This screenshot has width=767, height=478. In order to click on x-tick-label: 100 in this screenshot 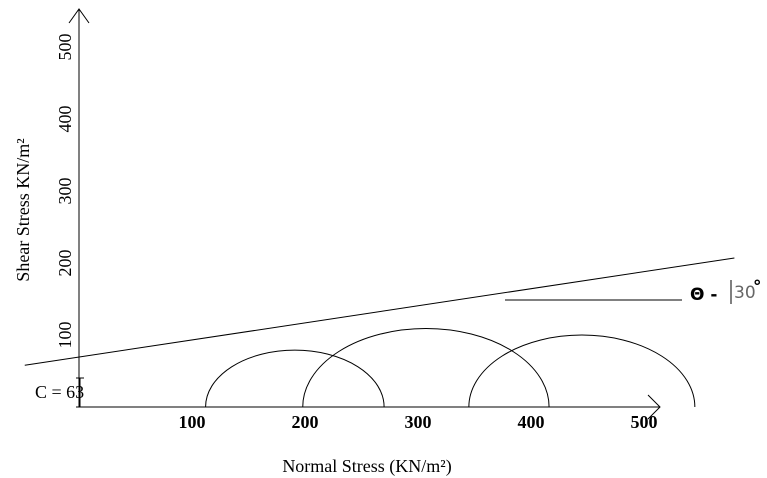, I will do `click(192, 422)`.